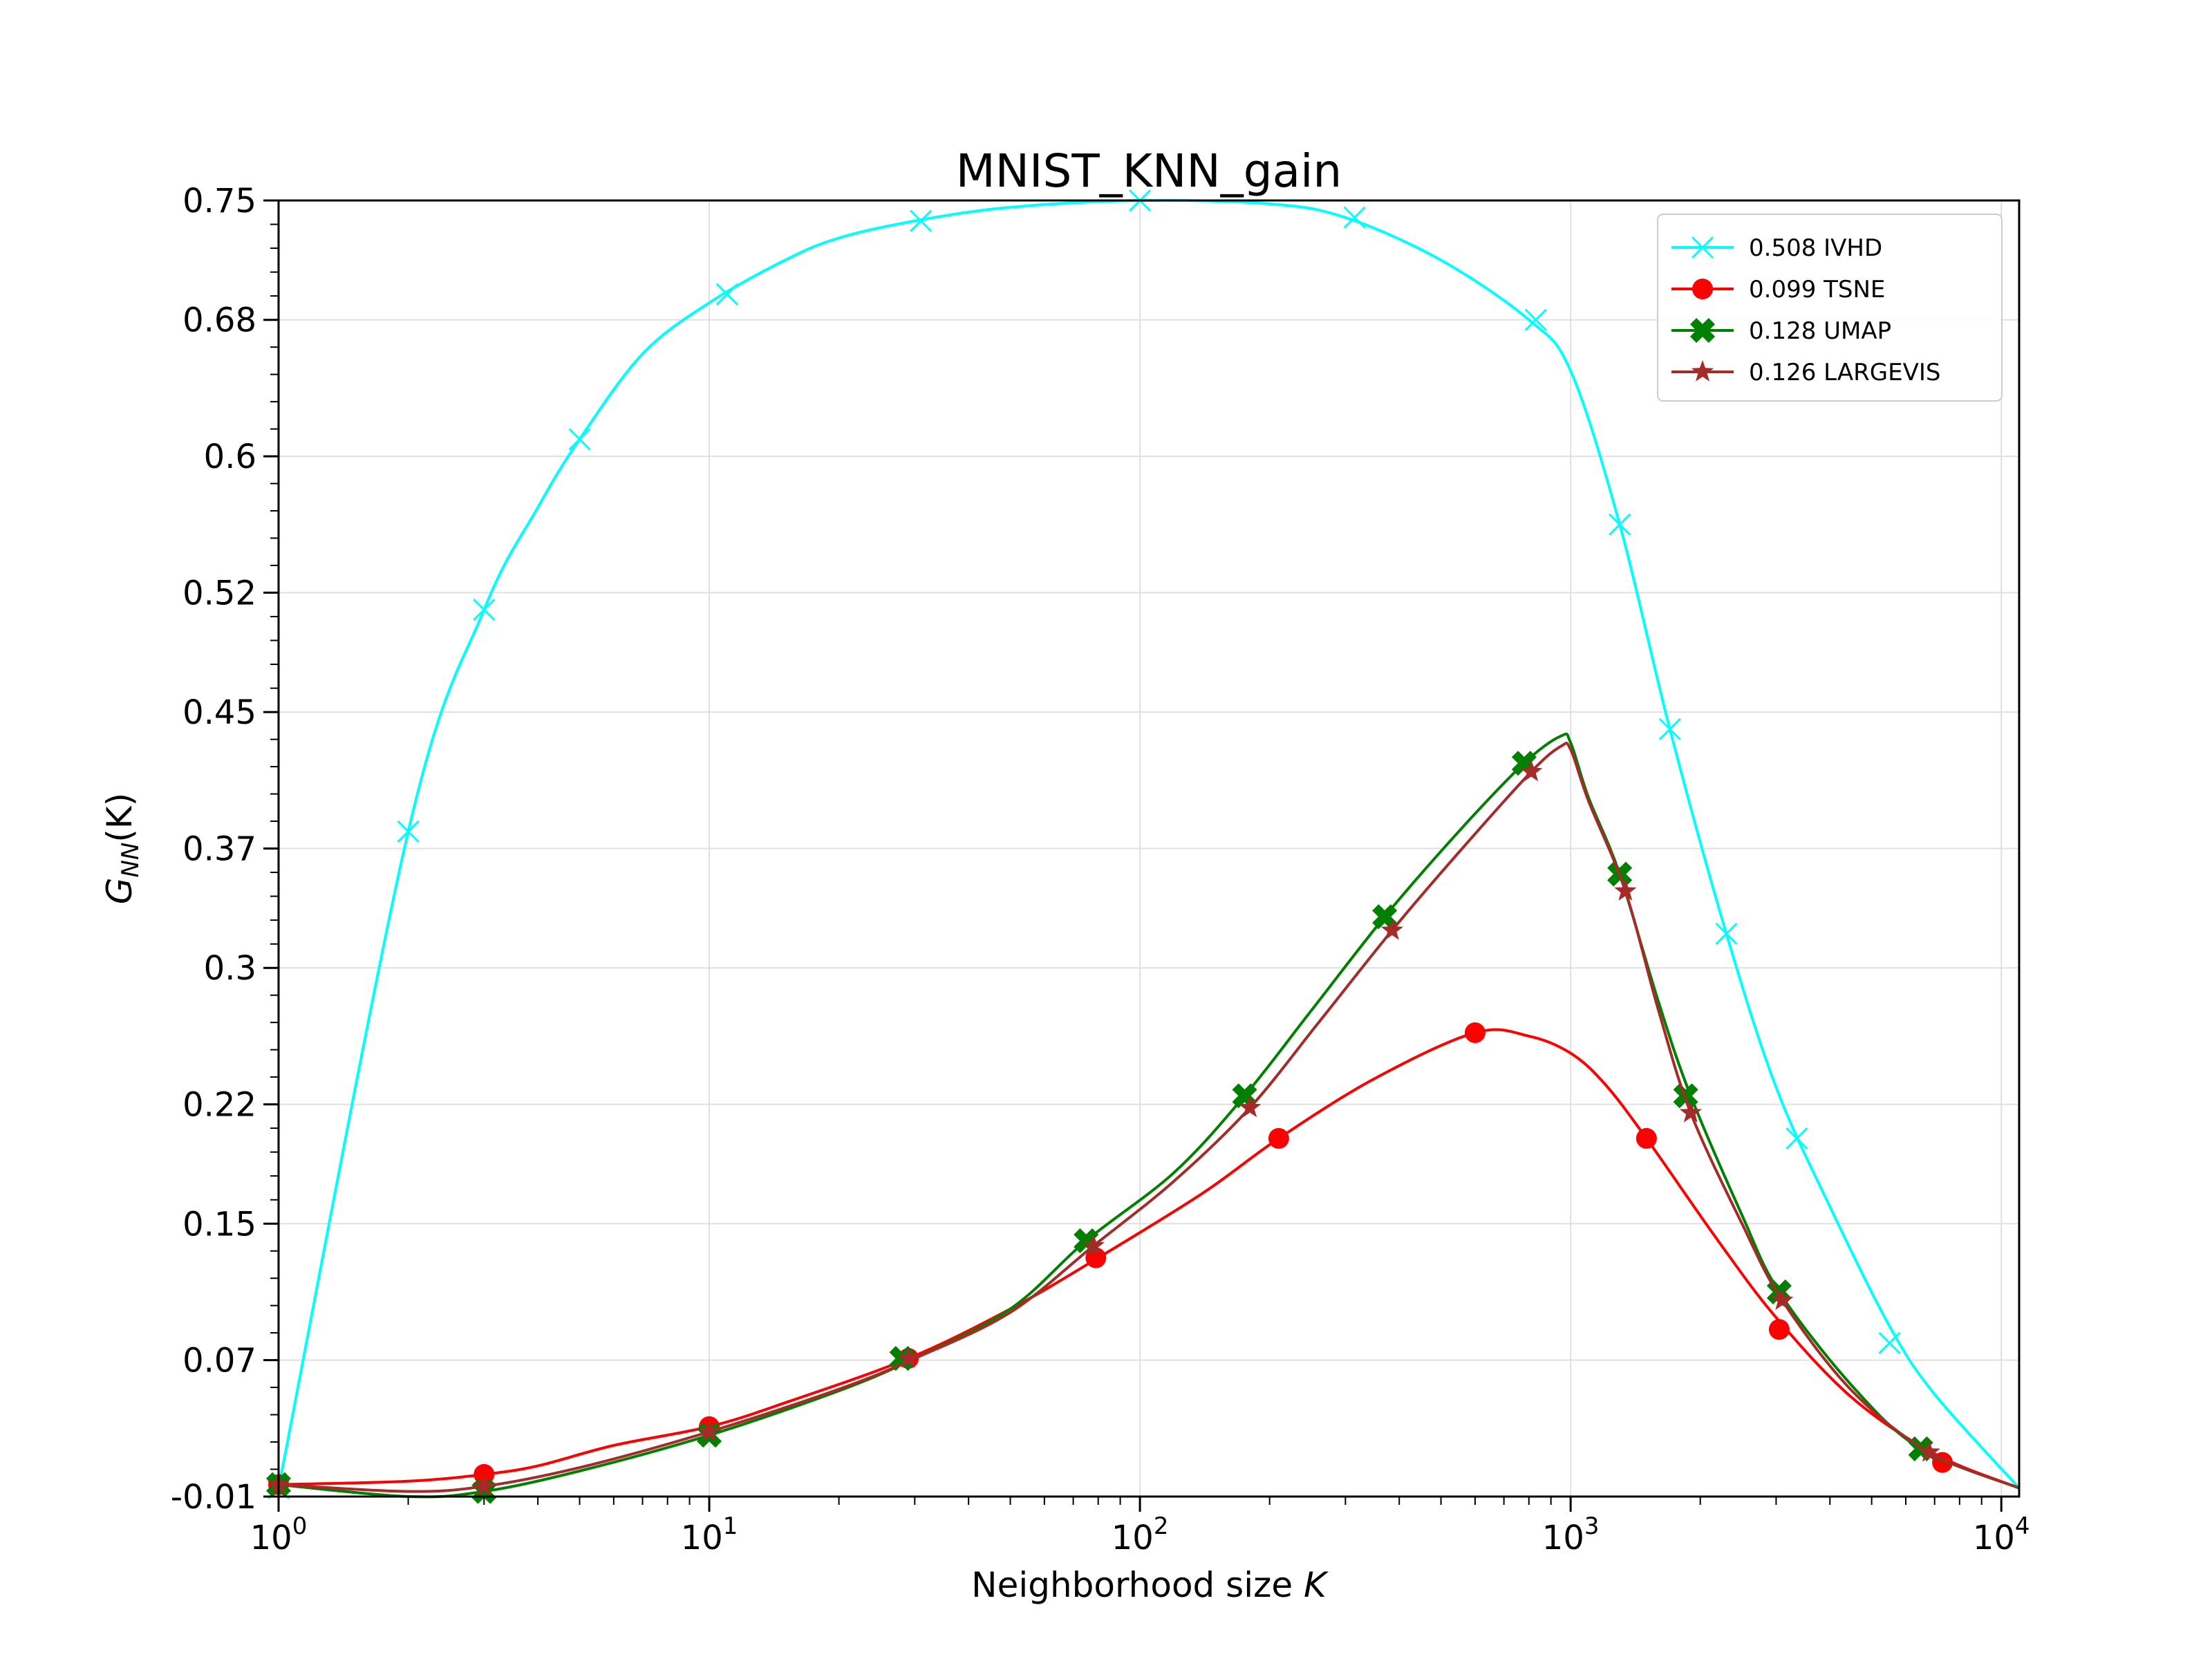 The image size is (2212, 1659). Describe the element at coordinates (2002, 1535) in the screenshot. I see `x-tick-label: 10⁴` at that location.